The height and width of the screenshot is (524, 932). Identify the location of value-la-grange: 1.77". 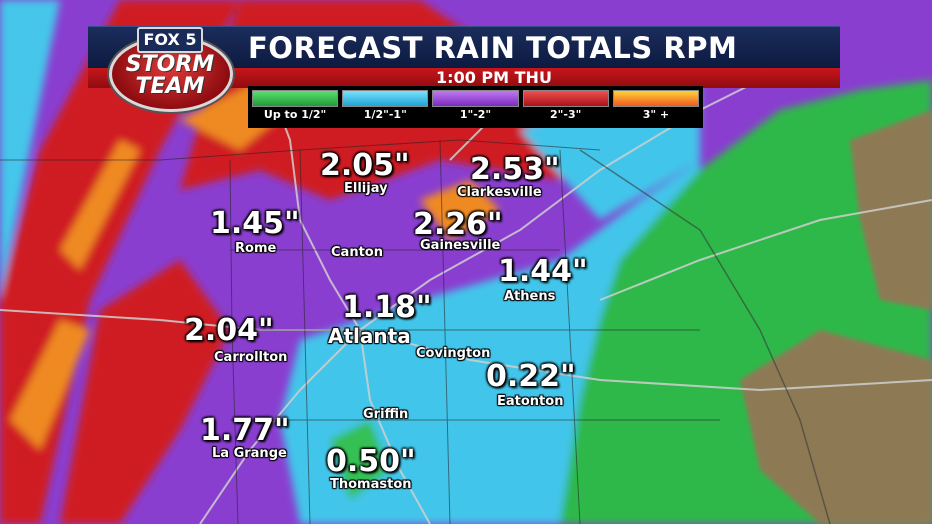
(245, 430).